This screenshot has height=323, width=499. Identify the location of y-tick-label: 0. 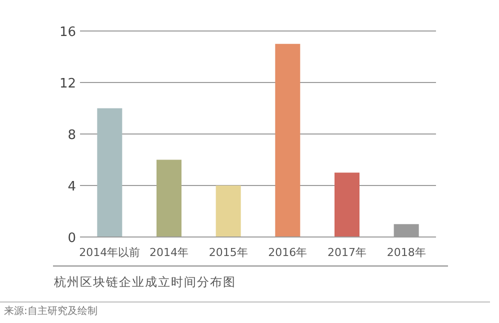
(72, 238).